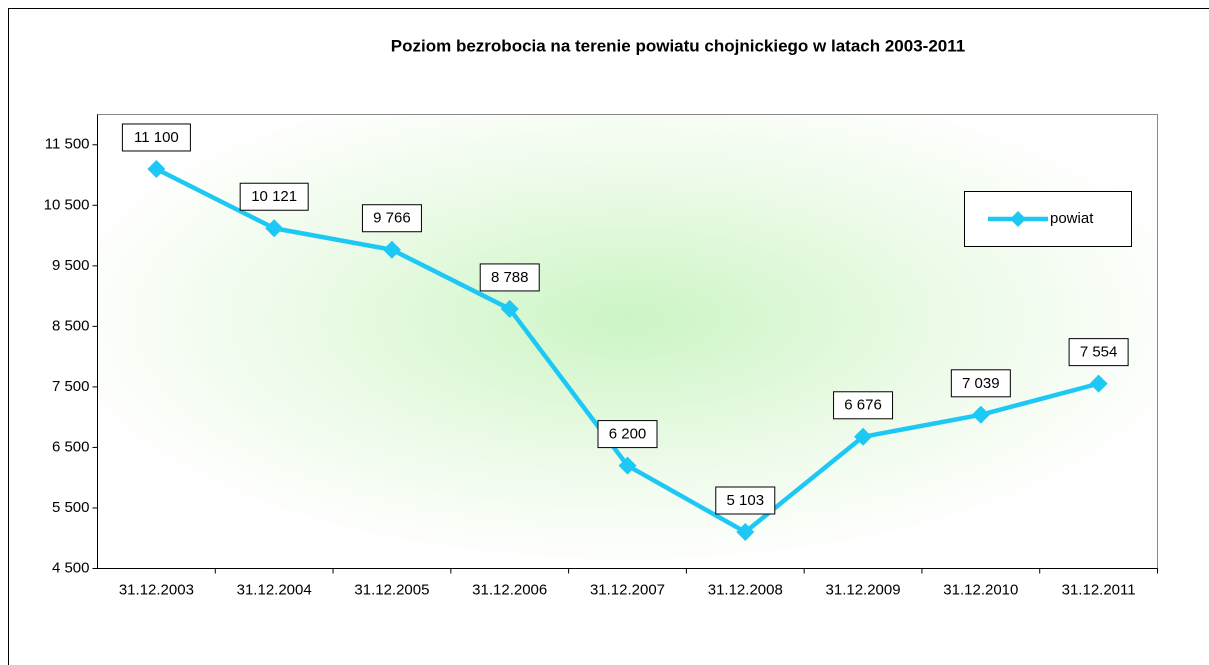  What do you see at coordinates (391, 589) in the screenshot?
I see `x-tick-label: 31.12.2005` at bounding box center [391, 589].